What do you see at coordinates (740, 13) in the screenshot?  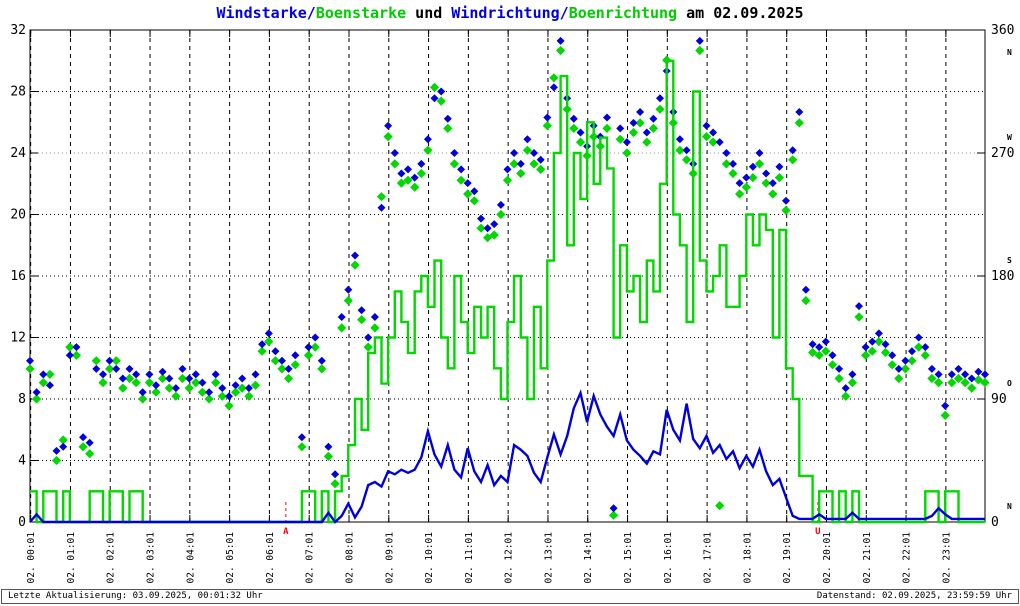 I see `title-date: am 02.09.2025` at bounding box center [740, 13].